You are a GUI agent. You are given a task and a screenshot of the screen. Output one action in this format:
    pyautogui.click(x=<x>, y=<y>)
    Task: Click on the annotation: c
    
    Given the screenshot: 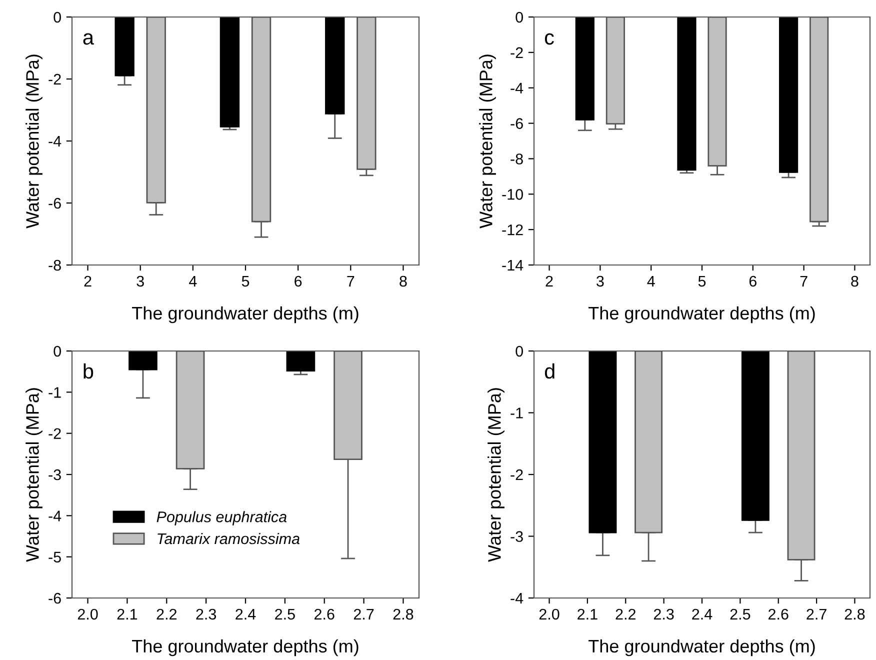 What is the action you would take?
    pyautogui.click(x=549, y=39)
    